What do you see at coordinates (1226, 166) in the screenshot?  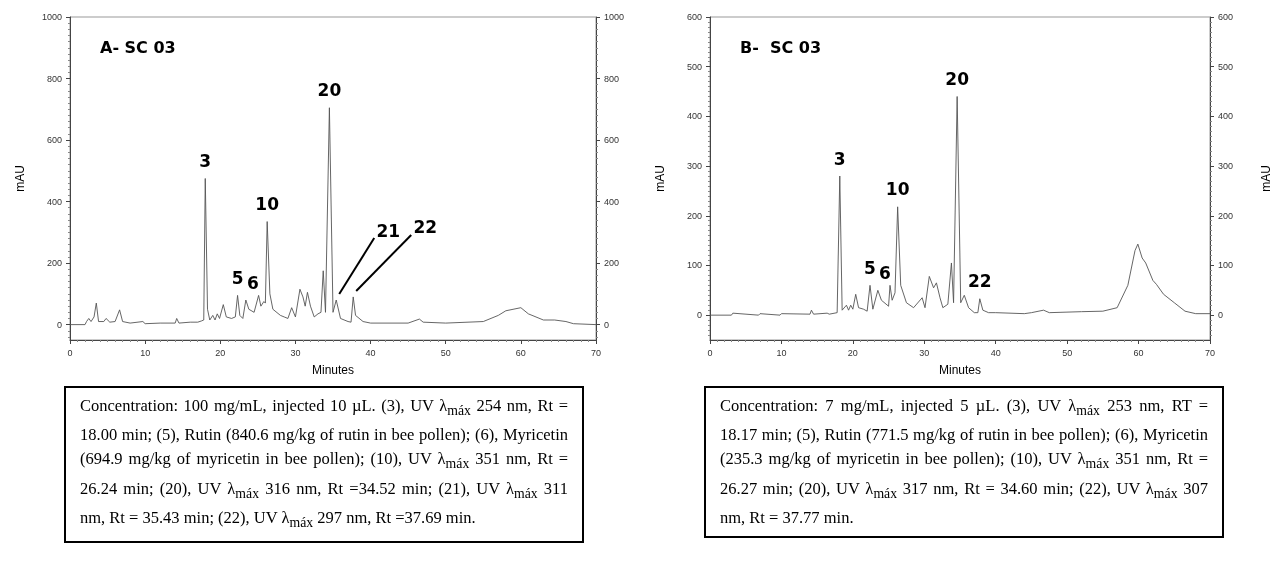 I see `y2-tick-label: 300` at bounding box center [1226, 166].